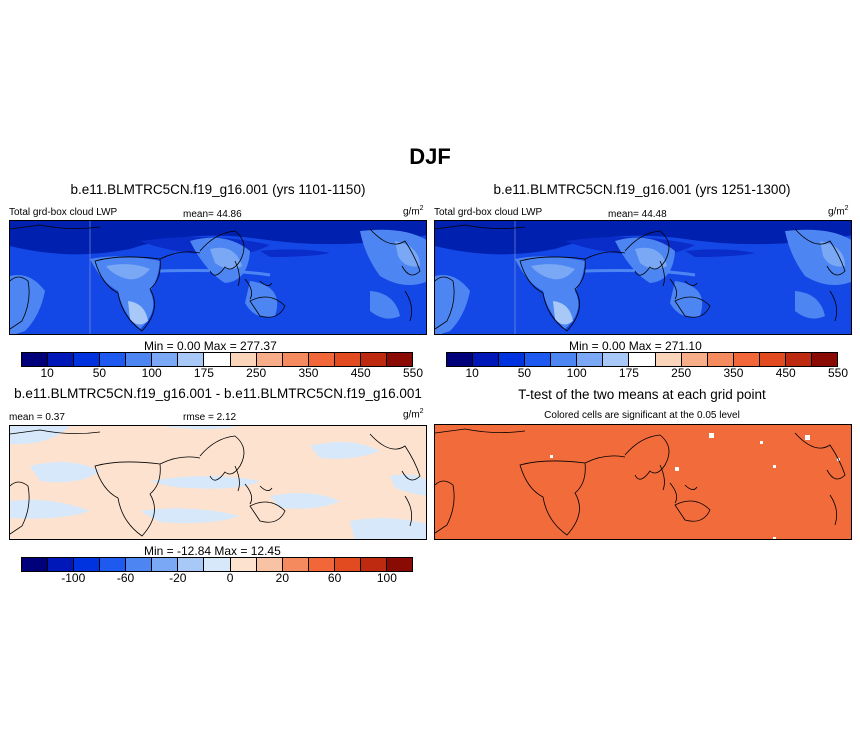 The height and width of the screenshot is (733, 860). What do you see at coordinates (472, 373) in the screenshot?
I see `colorbar-tr-label: 10` at bounding box center [472, 373].